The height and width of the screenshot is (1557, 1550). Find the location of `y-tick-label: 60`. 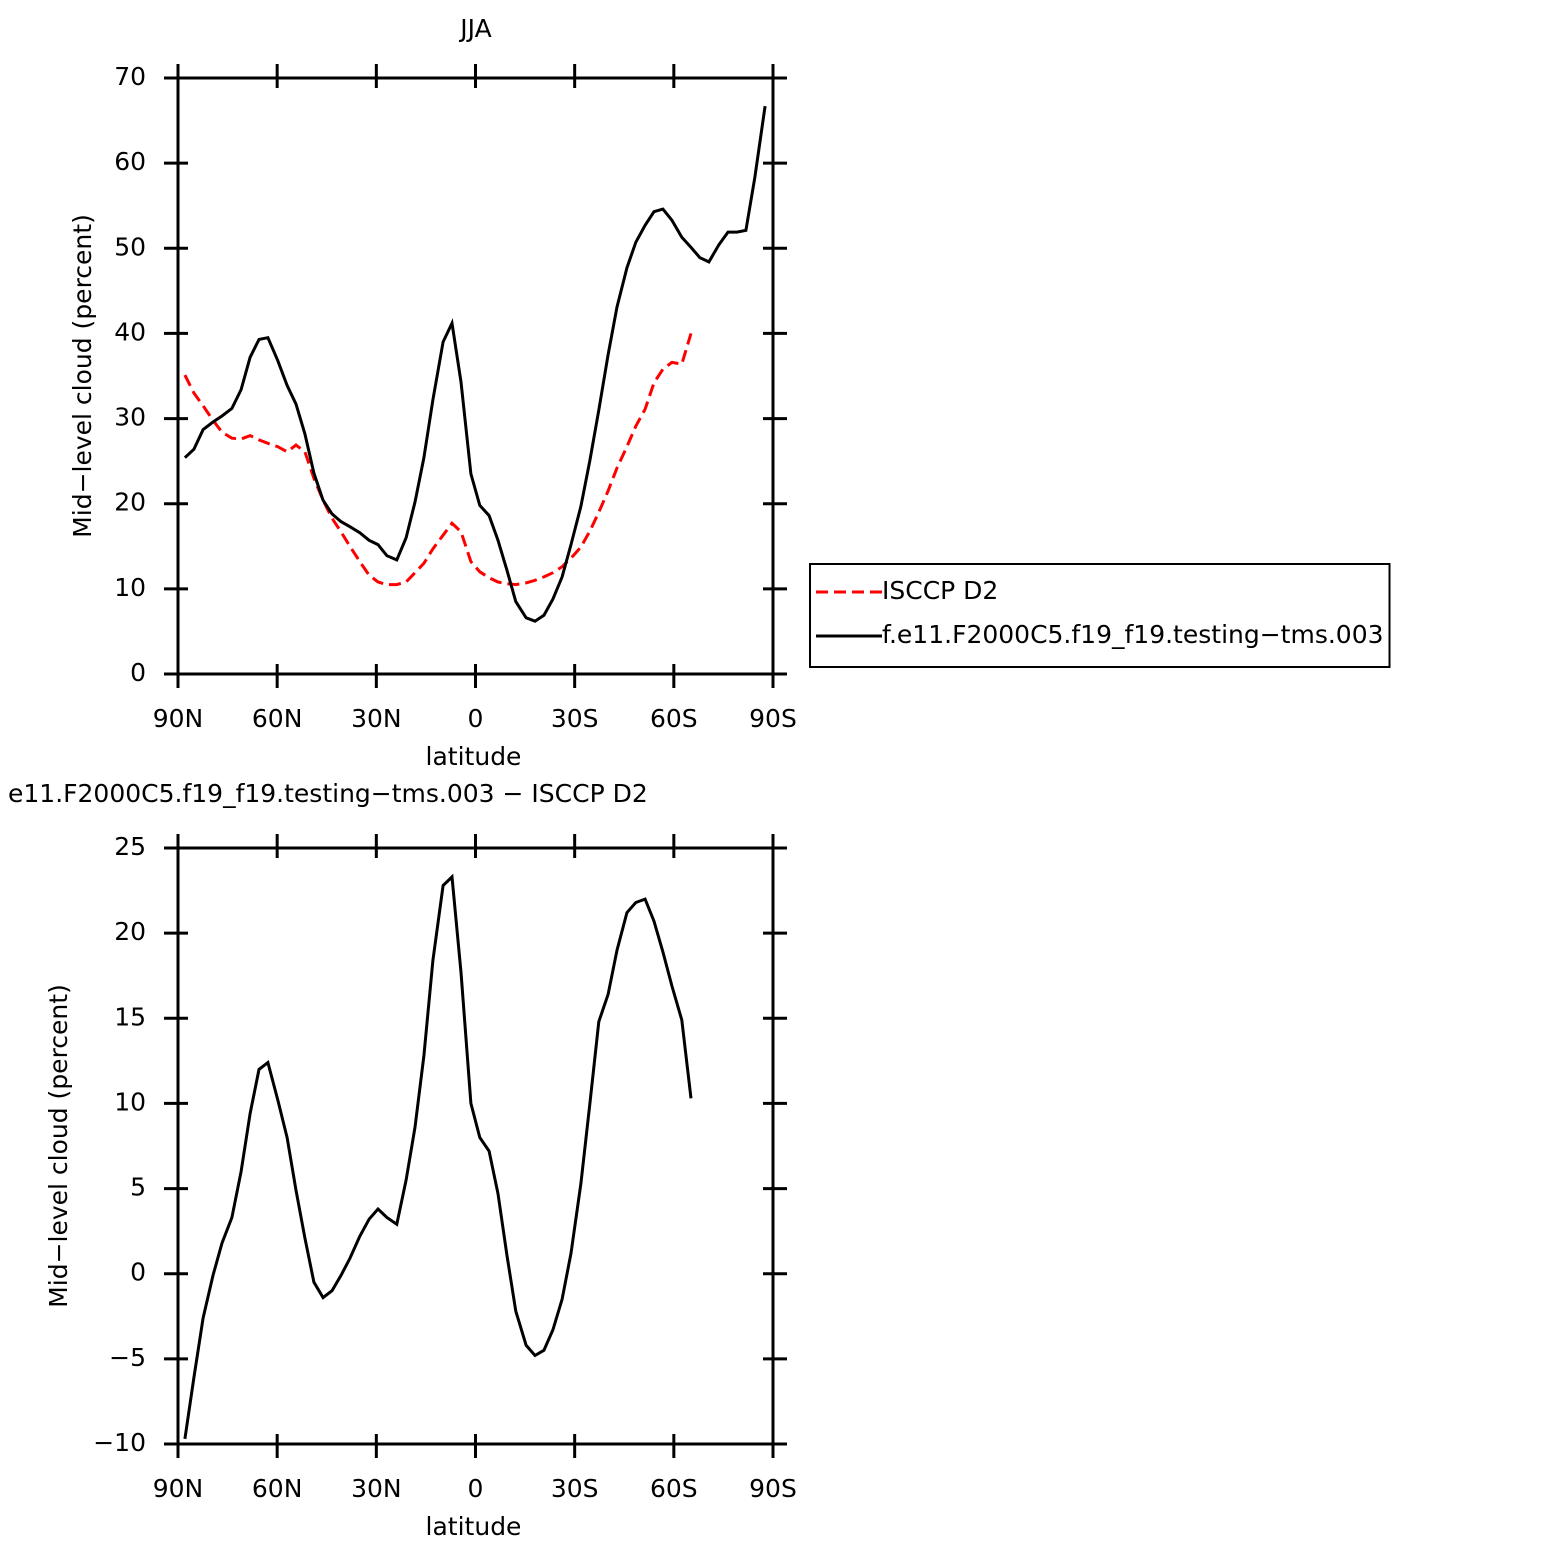

y-tick-label: 60 is located at coordinates (130, 161).